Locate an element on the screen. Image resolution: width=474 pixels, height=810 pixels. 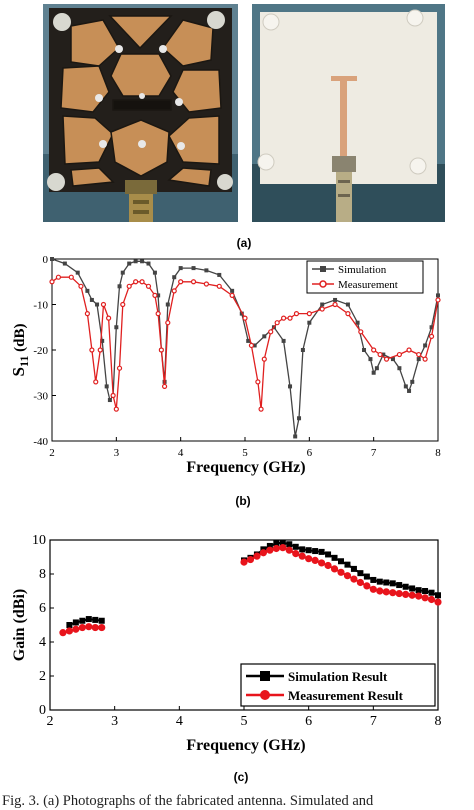
legend-simulation: Simulation is located at coordinates (362, 270).